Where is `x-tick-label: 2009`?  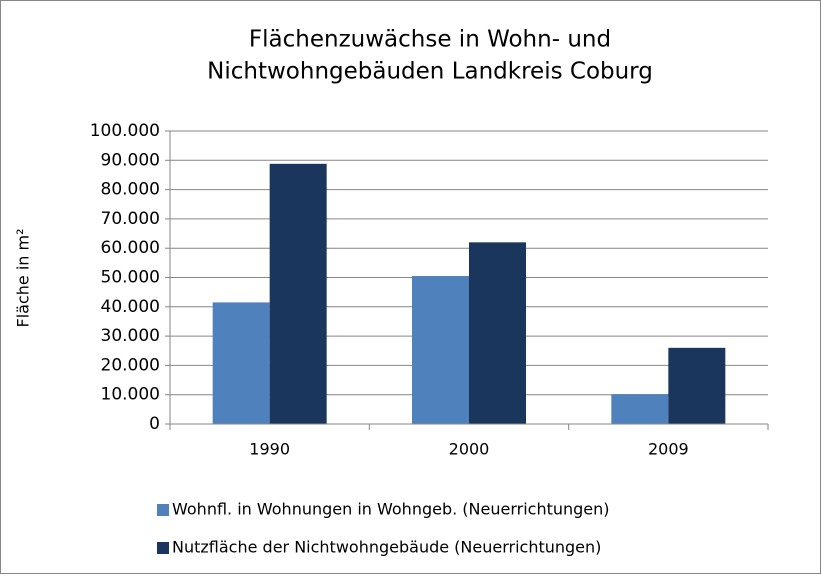
x-tick-label: 2009 is located at coordinates (668, 449).